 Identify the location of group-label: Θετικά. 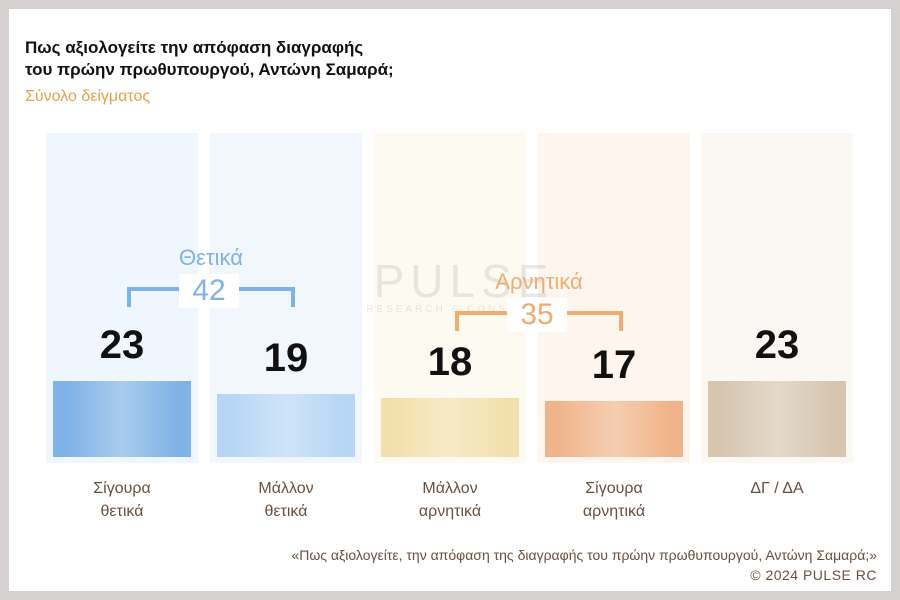
(211, 257).